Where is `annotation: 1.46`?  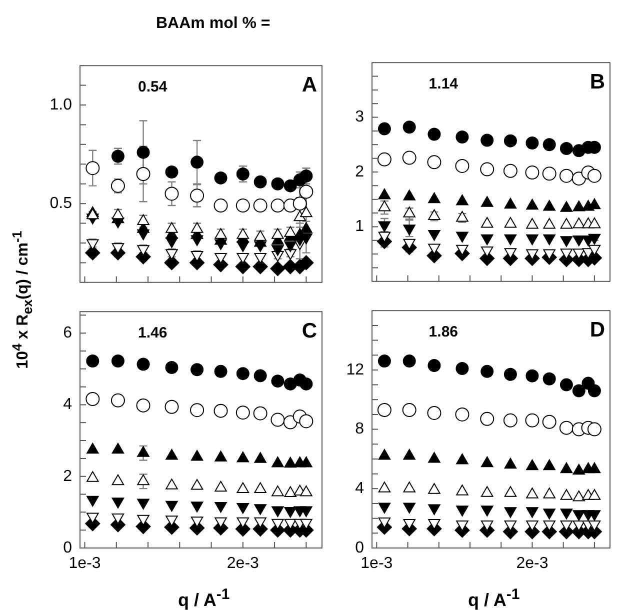 annotation: 1.46 is located at coordinates (153, 333).